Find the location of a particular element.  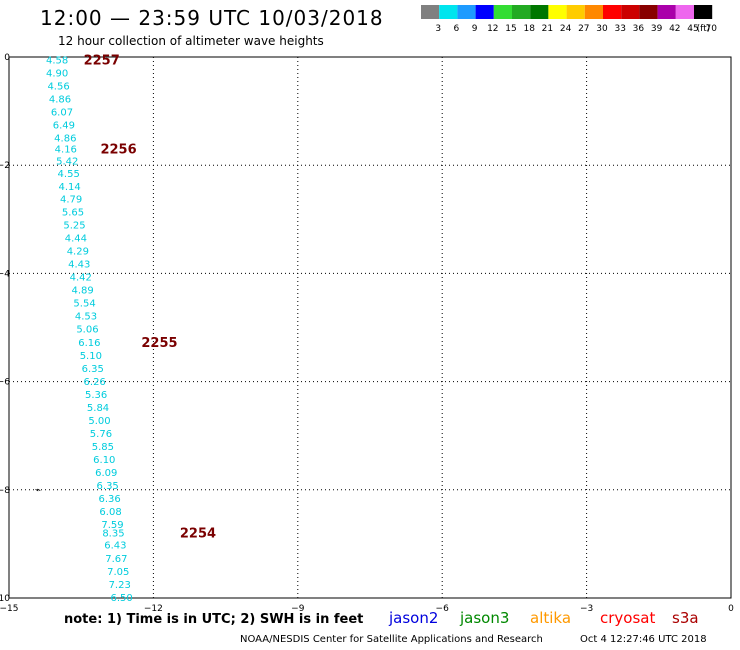

color-scale-label: 24 is located at coordinates (566, 29).